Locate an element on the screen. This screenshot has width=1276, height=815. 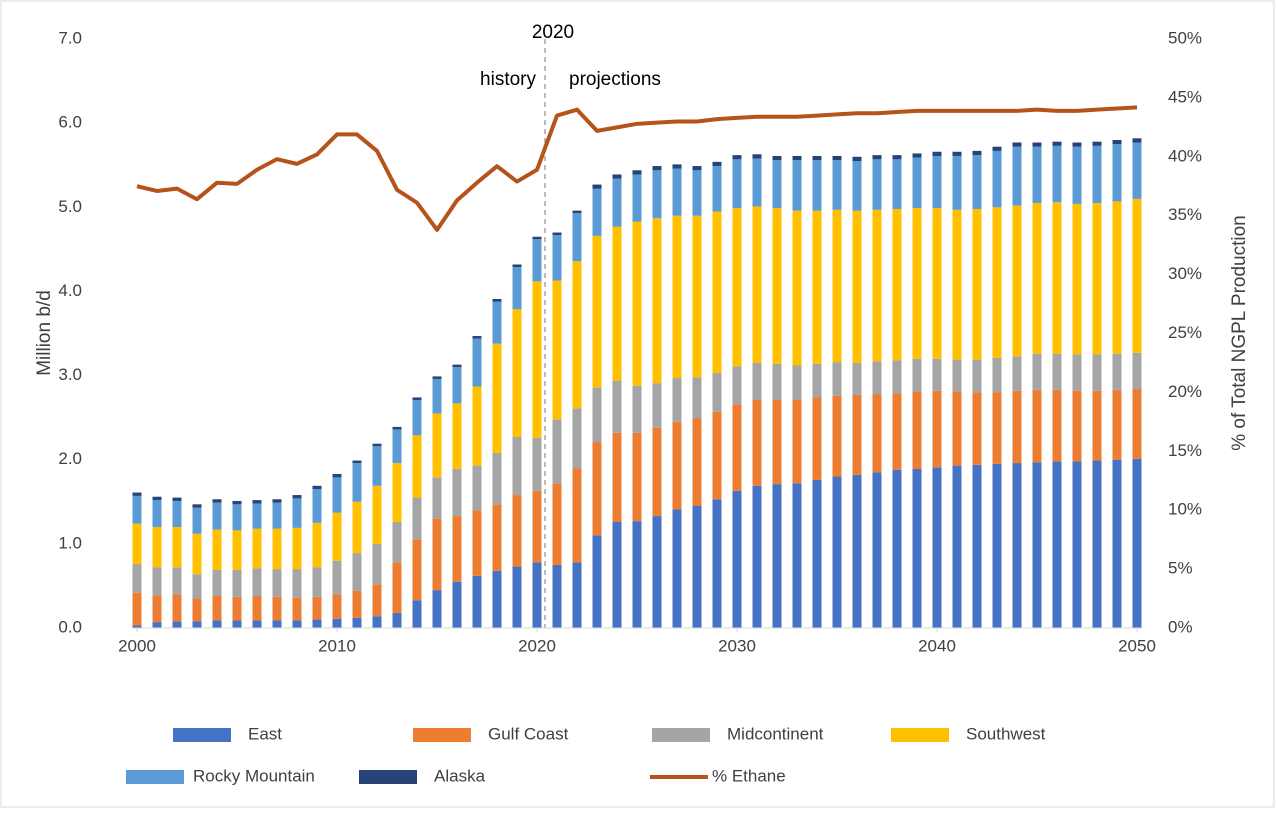
x-tick-label: 2000 is located at coordinates (137, 645).